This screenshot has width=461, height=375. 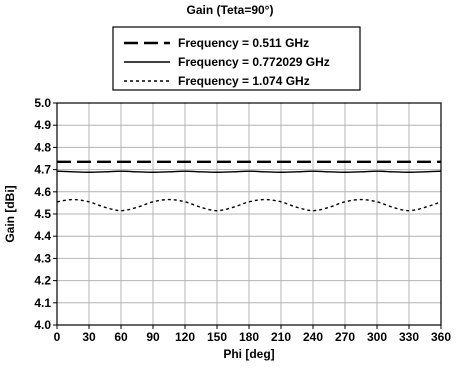 What do you see at coordinates (243, 43) in the screenshot?
I see `legend-label-1: Frequency = 0.511 GHz` at bounding box center [243, 43].